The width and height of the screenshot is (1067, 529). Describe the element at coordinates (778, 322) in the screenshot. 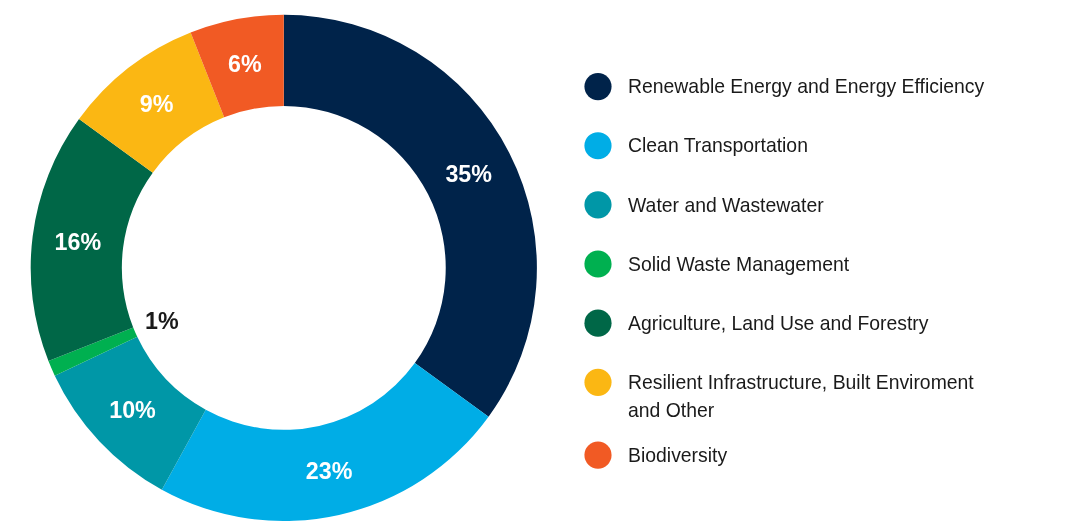

I see `legend-label: Agriculture, Land Use and Forestry` at that location.